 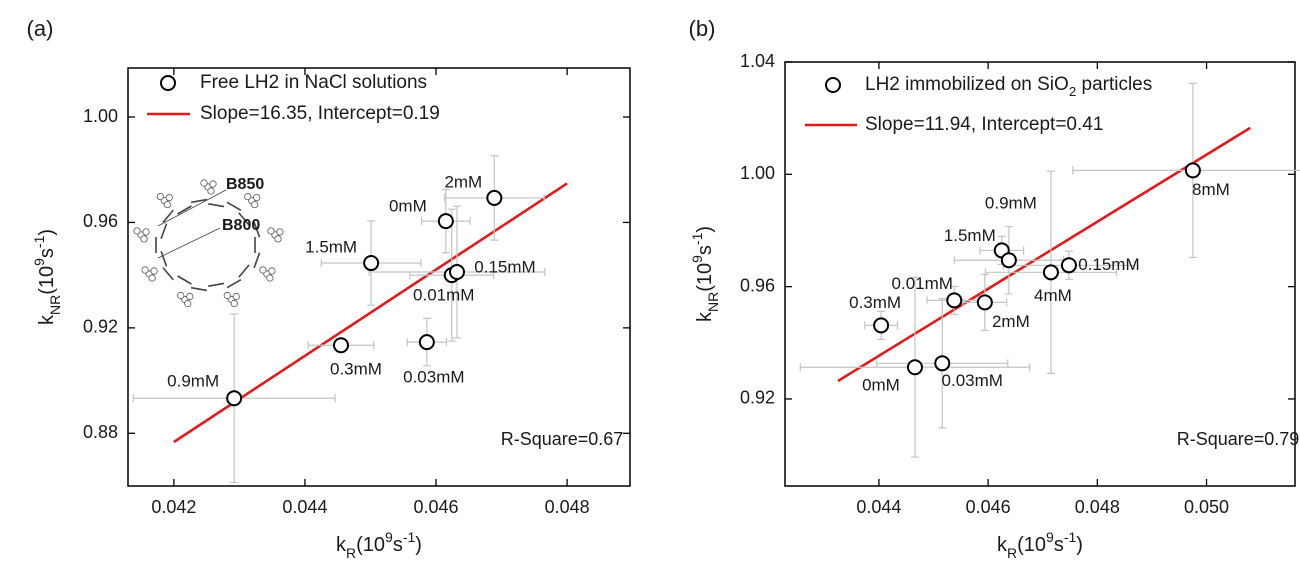 I want to click on text-part: NR, so click(x=55, y=305).